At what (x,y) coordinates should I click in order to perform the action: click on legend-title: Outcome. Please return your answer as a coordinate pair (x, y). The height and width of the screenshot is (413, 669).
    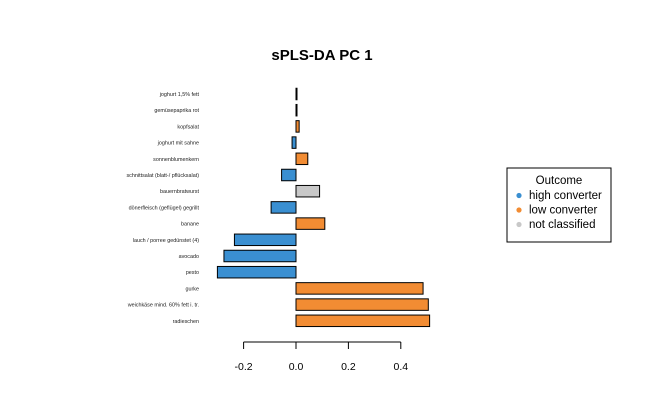
    Looking at the image, I should click on (559, 181).